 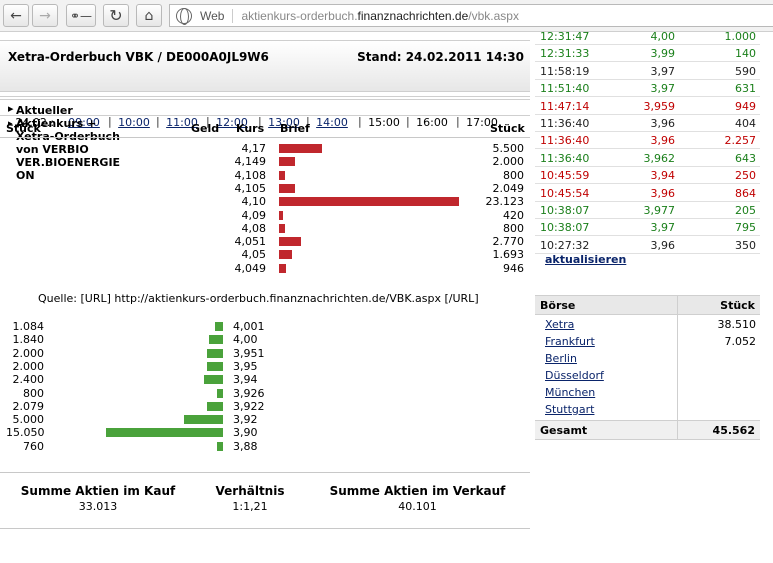 What do you see at coordinates (647, 176) in the screenshot?
I see `trade-row: 10:45:59 3,94 250` at bounding box center [647, 176].